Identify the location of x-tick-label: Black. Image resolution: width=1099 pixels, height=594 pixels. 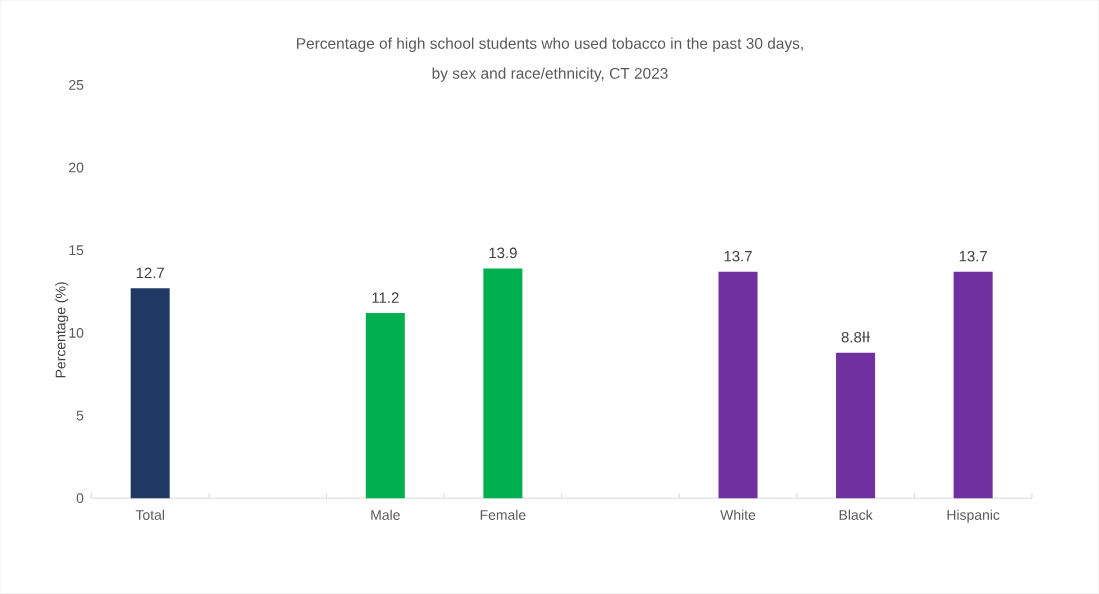
(856, 515).